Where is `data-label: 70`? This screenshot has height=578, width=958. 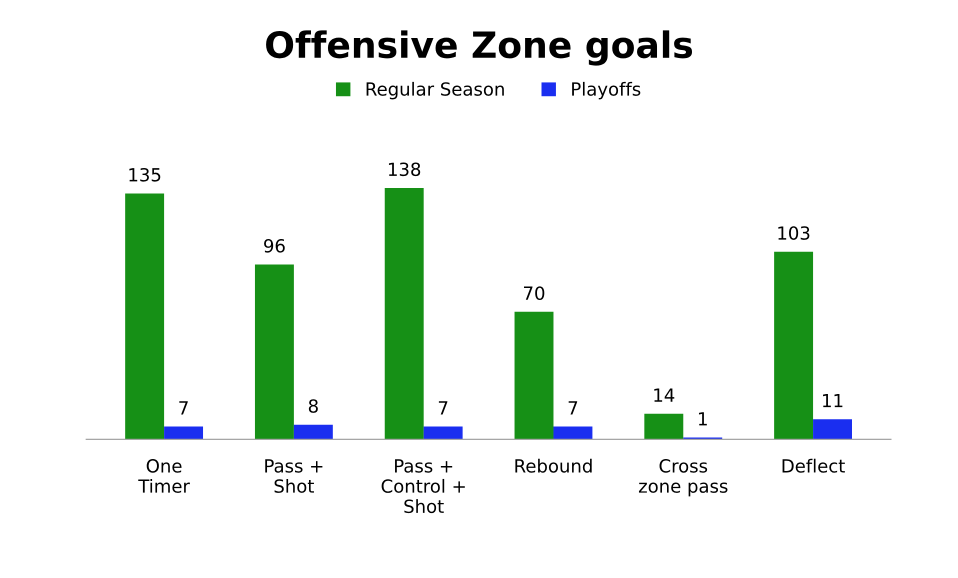
data-label: 70 is located at coordinates (534, 293).